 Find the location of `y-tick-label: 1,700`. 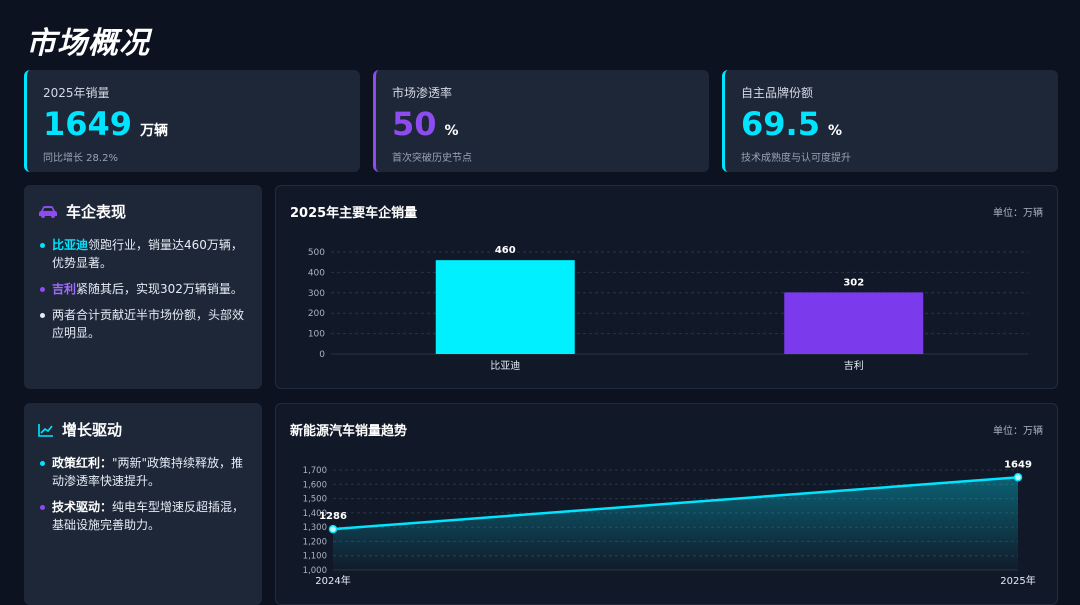

y-tick-label: 1,700 is located at coordinates (315, 471).